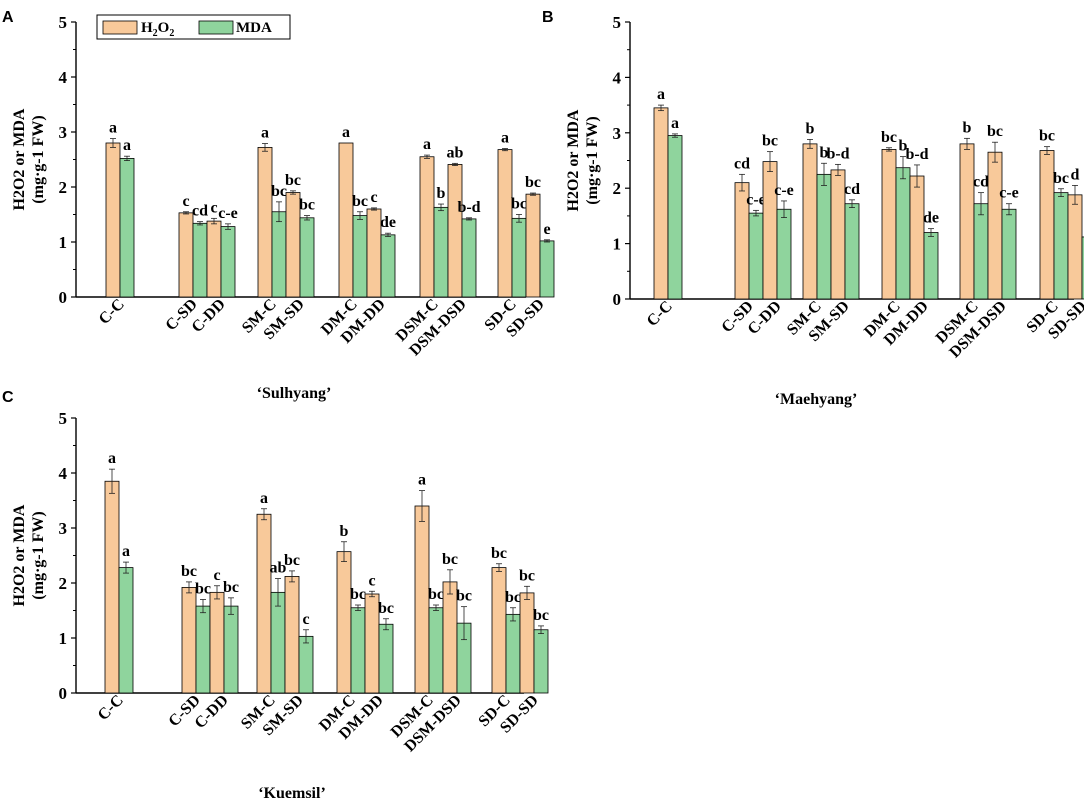 The height and width of the screenshot is (805, 1084). Describe the element at coordinates (455, 152) in the screenshot. I see `data-label-h2o2: ab` at that location.